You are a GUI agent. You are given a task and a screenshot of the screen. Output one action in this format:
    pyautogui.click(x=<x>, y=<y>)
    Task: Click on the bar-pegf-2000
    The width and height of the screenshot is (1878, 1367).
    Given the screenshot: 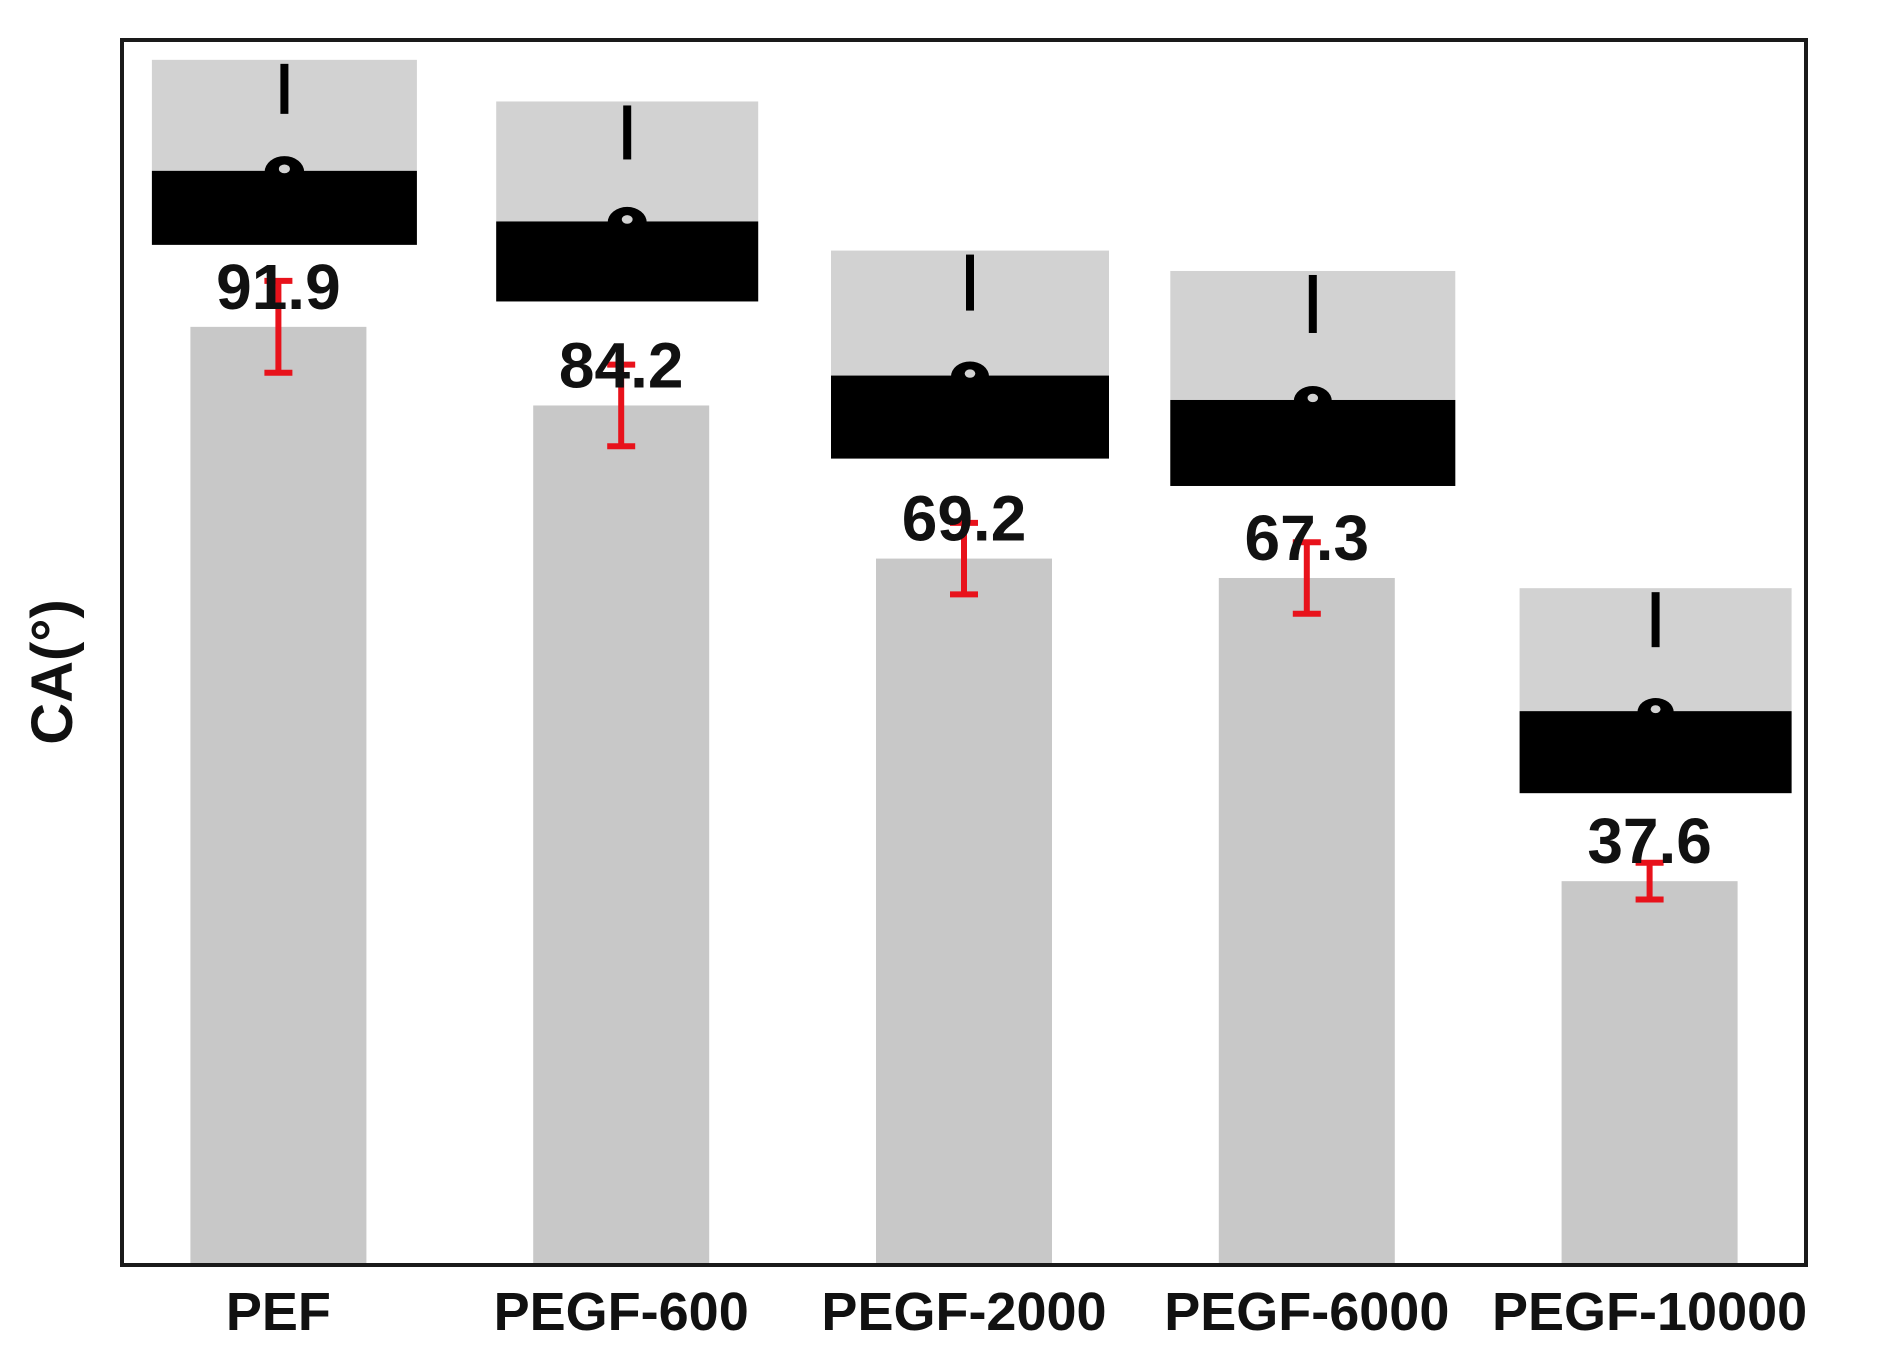 What is the action you would take?
    pyautogui.click(x=964, y=911)
    